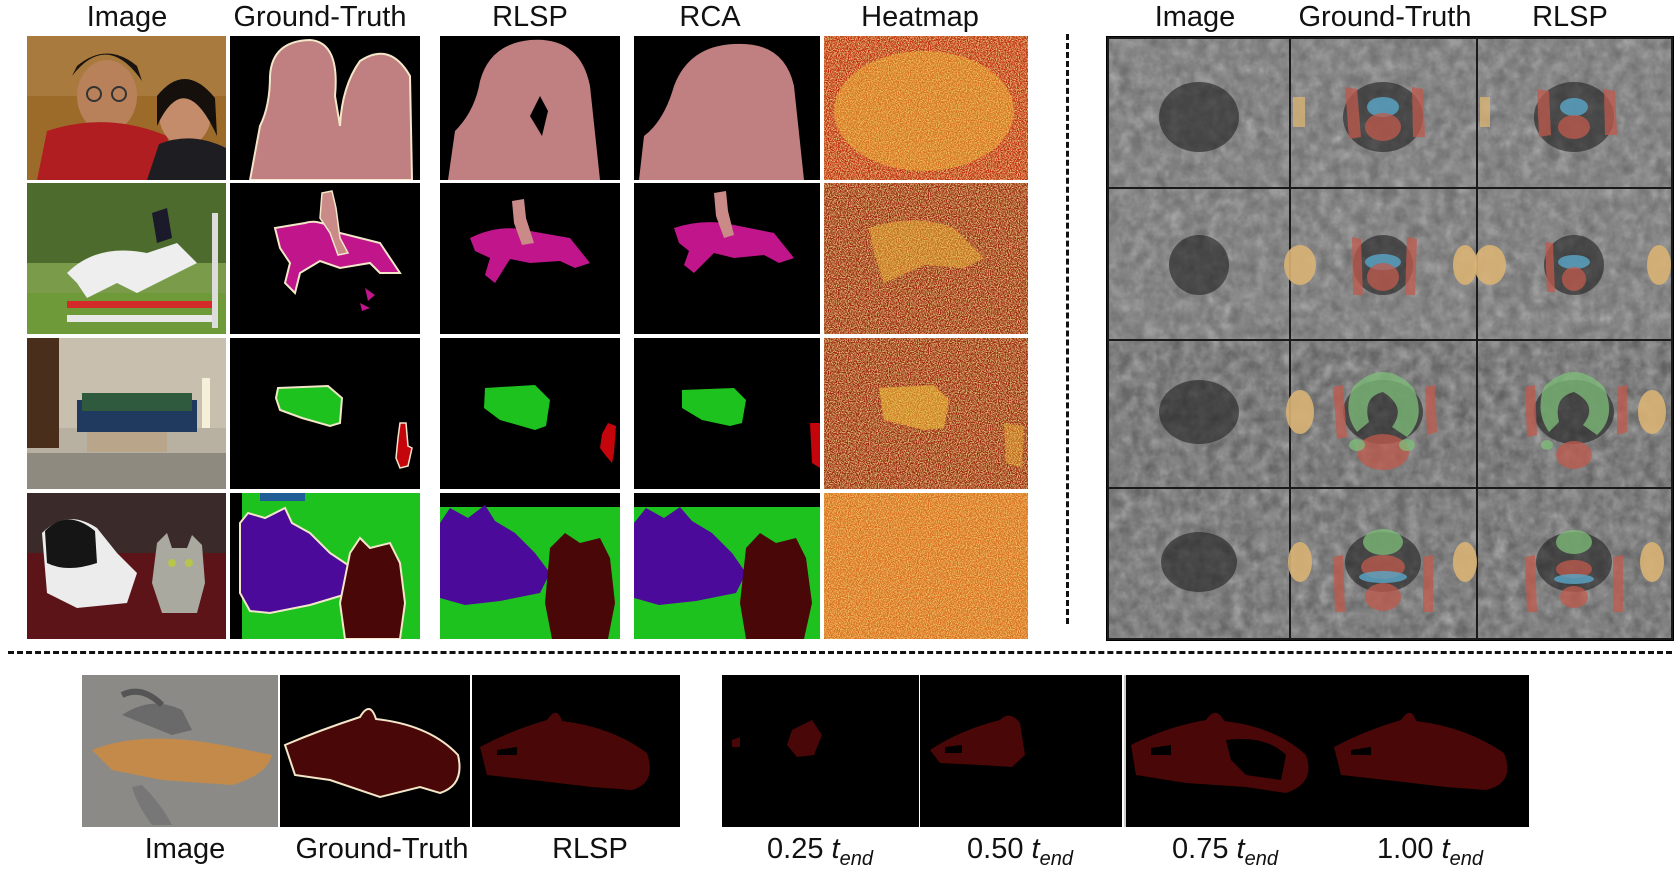  Describe the element at coordinates (590, 849) in the screenshot. I see `bottom-label-rlsp: RLSP` at that location.